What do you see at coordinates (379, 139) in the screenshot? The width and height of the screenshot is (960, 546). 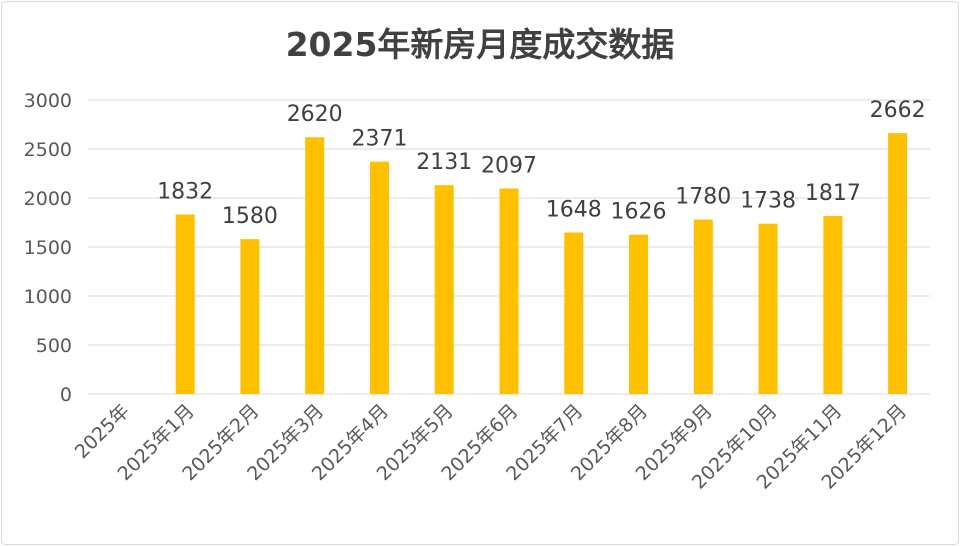 I see `data-label: 2371` at bounding box center [379, 139].